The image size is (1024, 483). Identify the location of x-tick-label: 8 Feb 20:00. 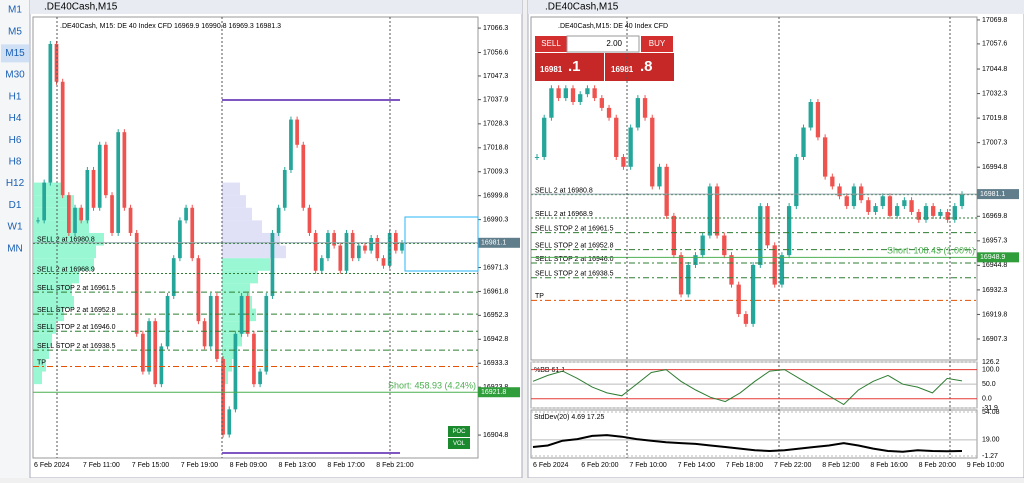
(937, 465).